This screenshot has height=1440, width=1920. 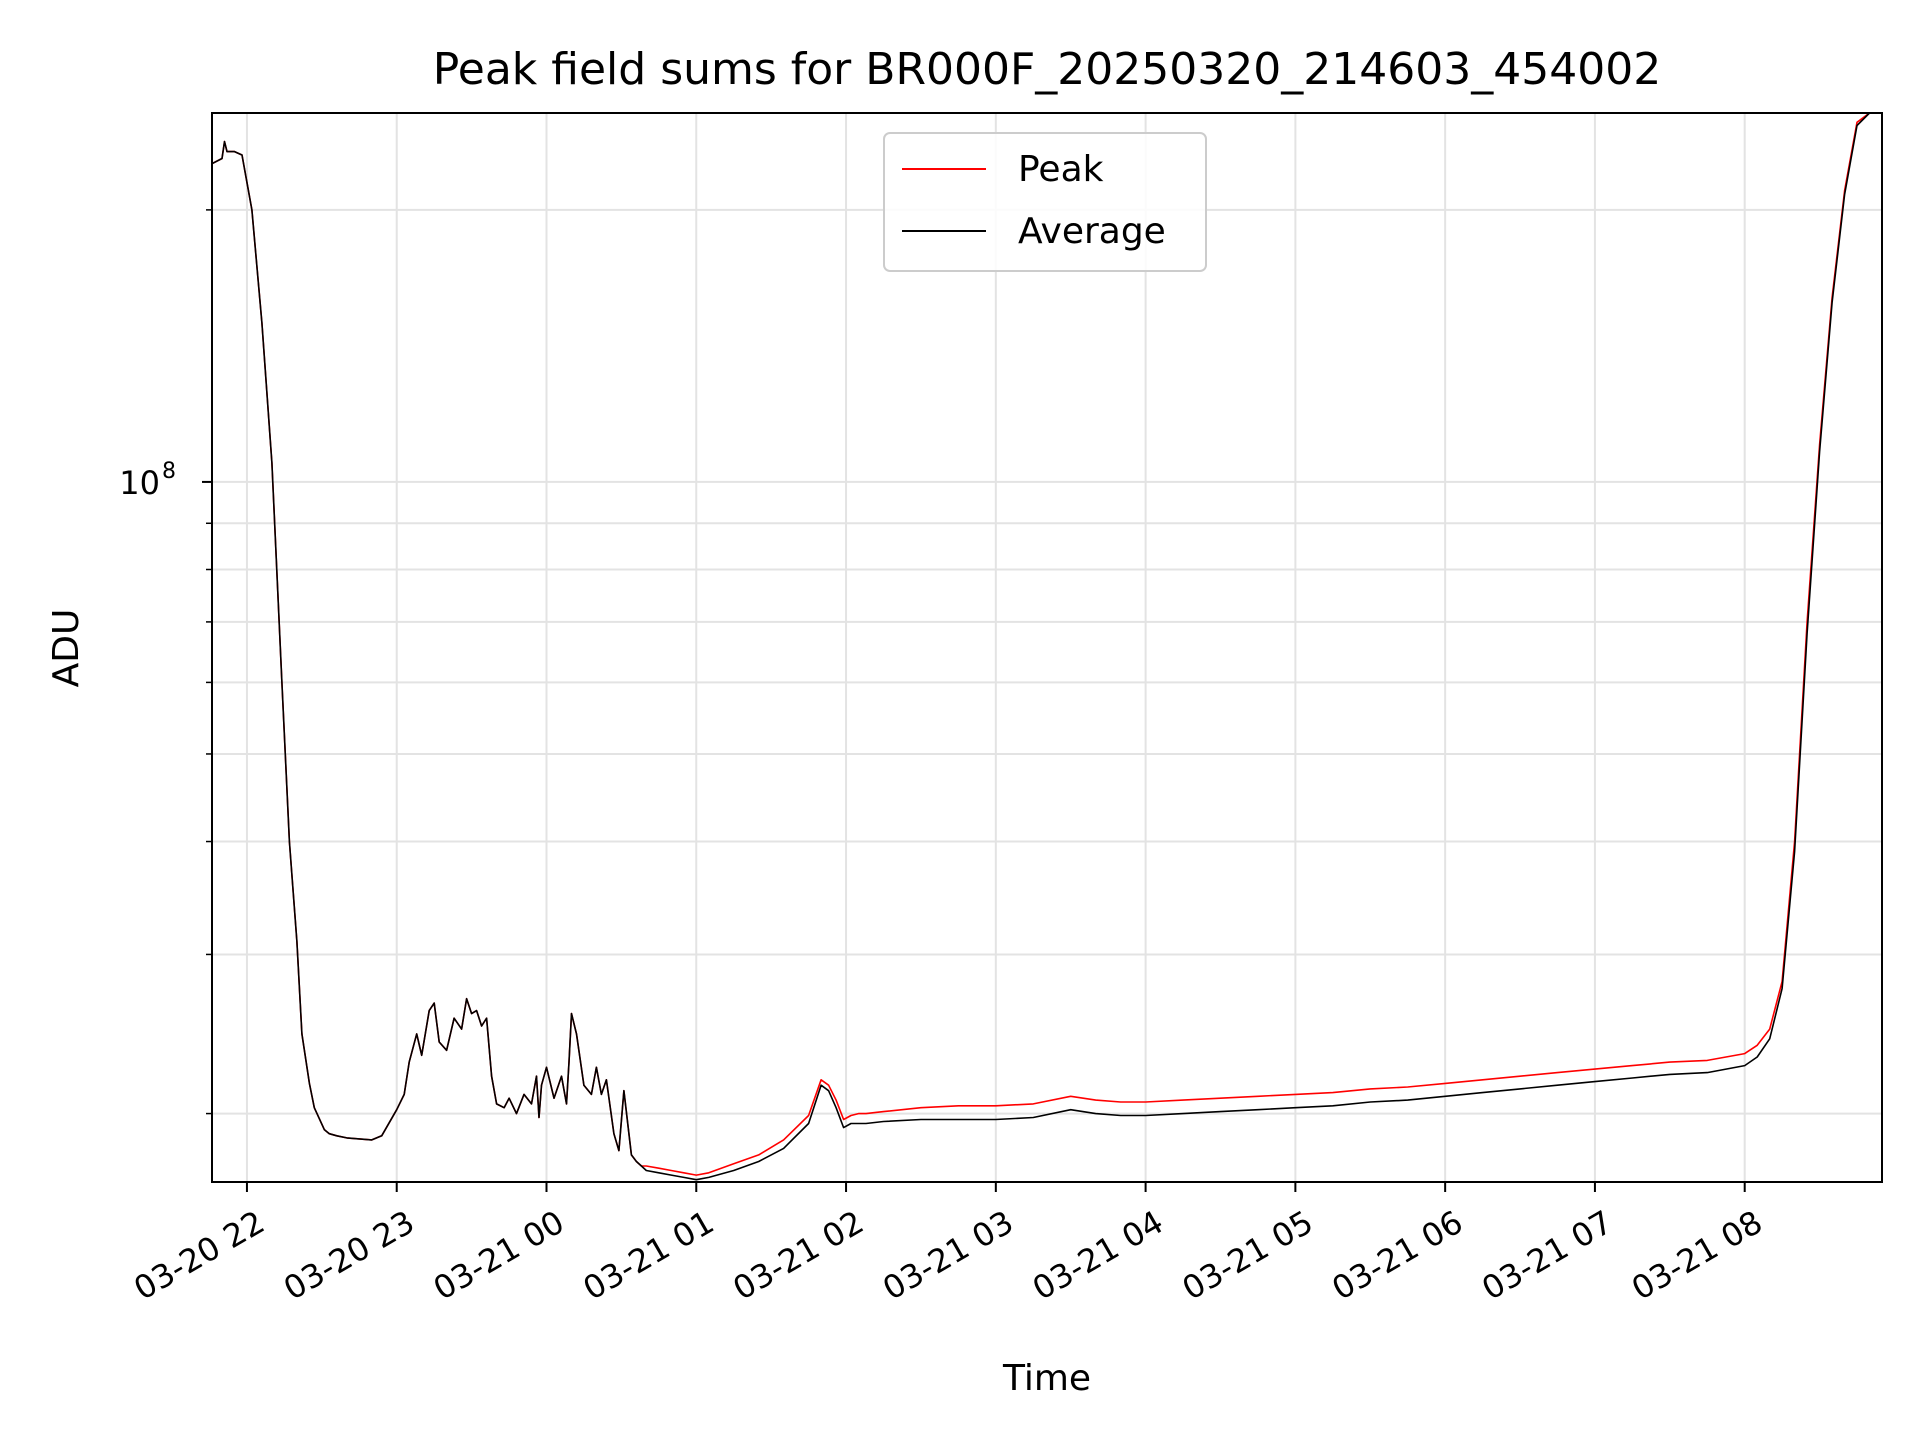 I want to click on legend-label-peak: Peak, so click(x=1061, y=169).